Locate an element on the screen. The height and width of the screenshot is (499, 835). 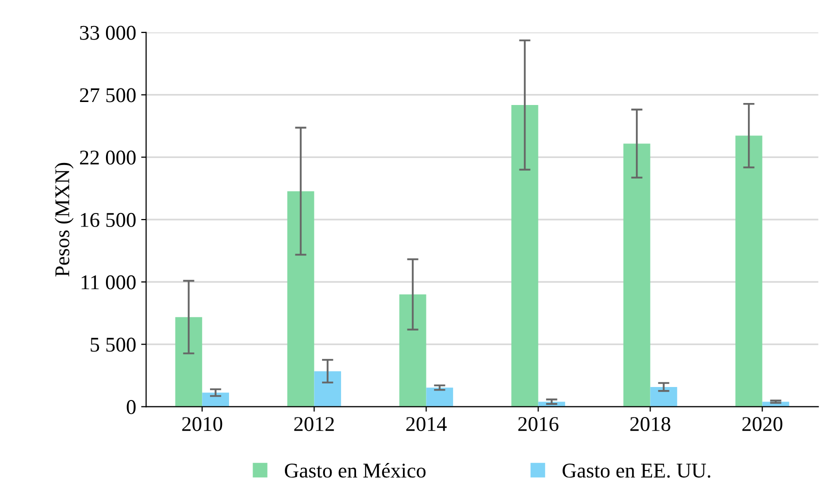
x-tick-label: 2016 is located at coordinates (538, 424).